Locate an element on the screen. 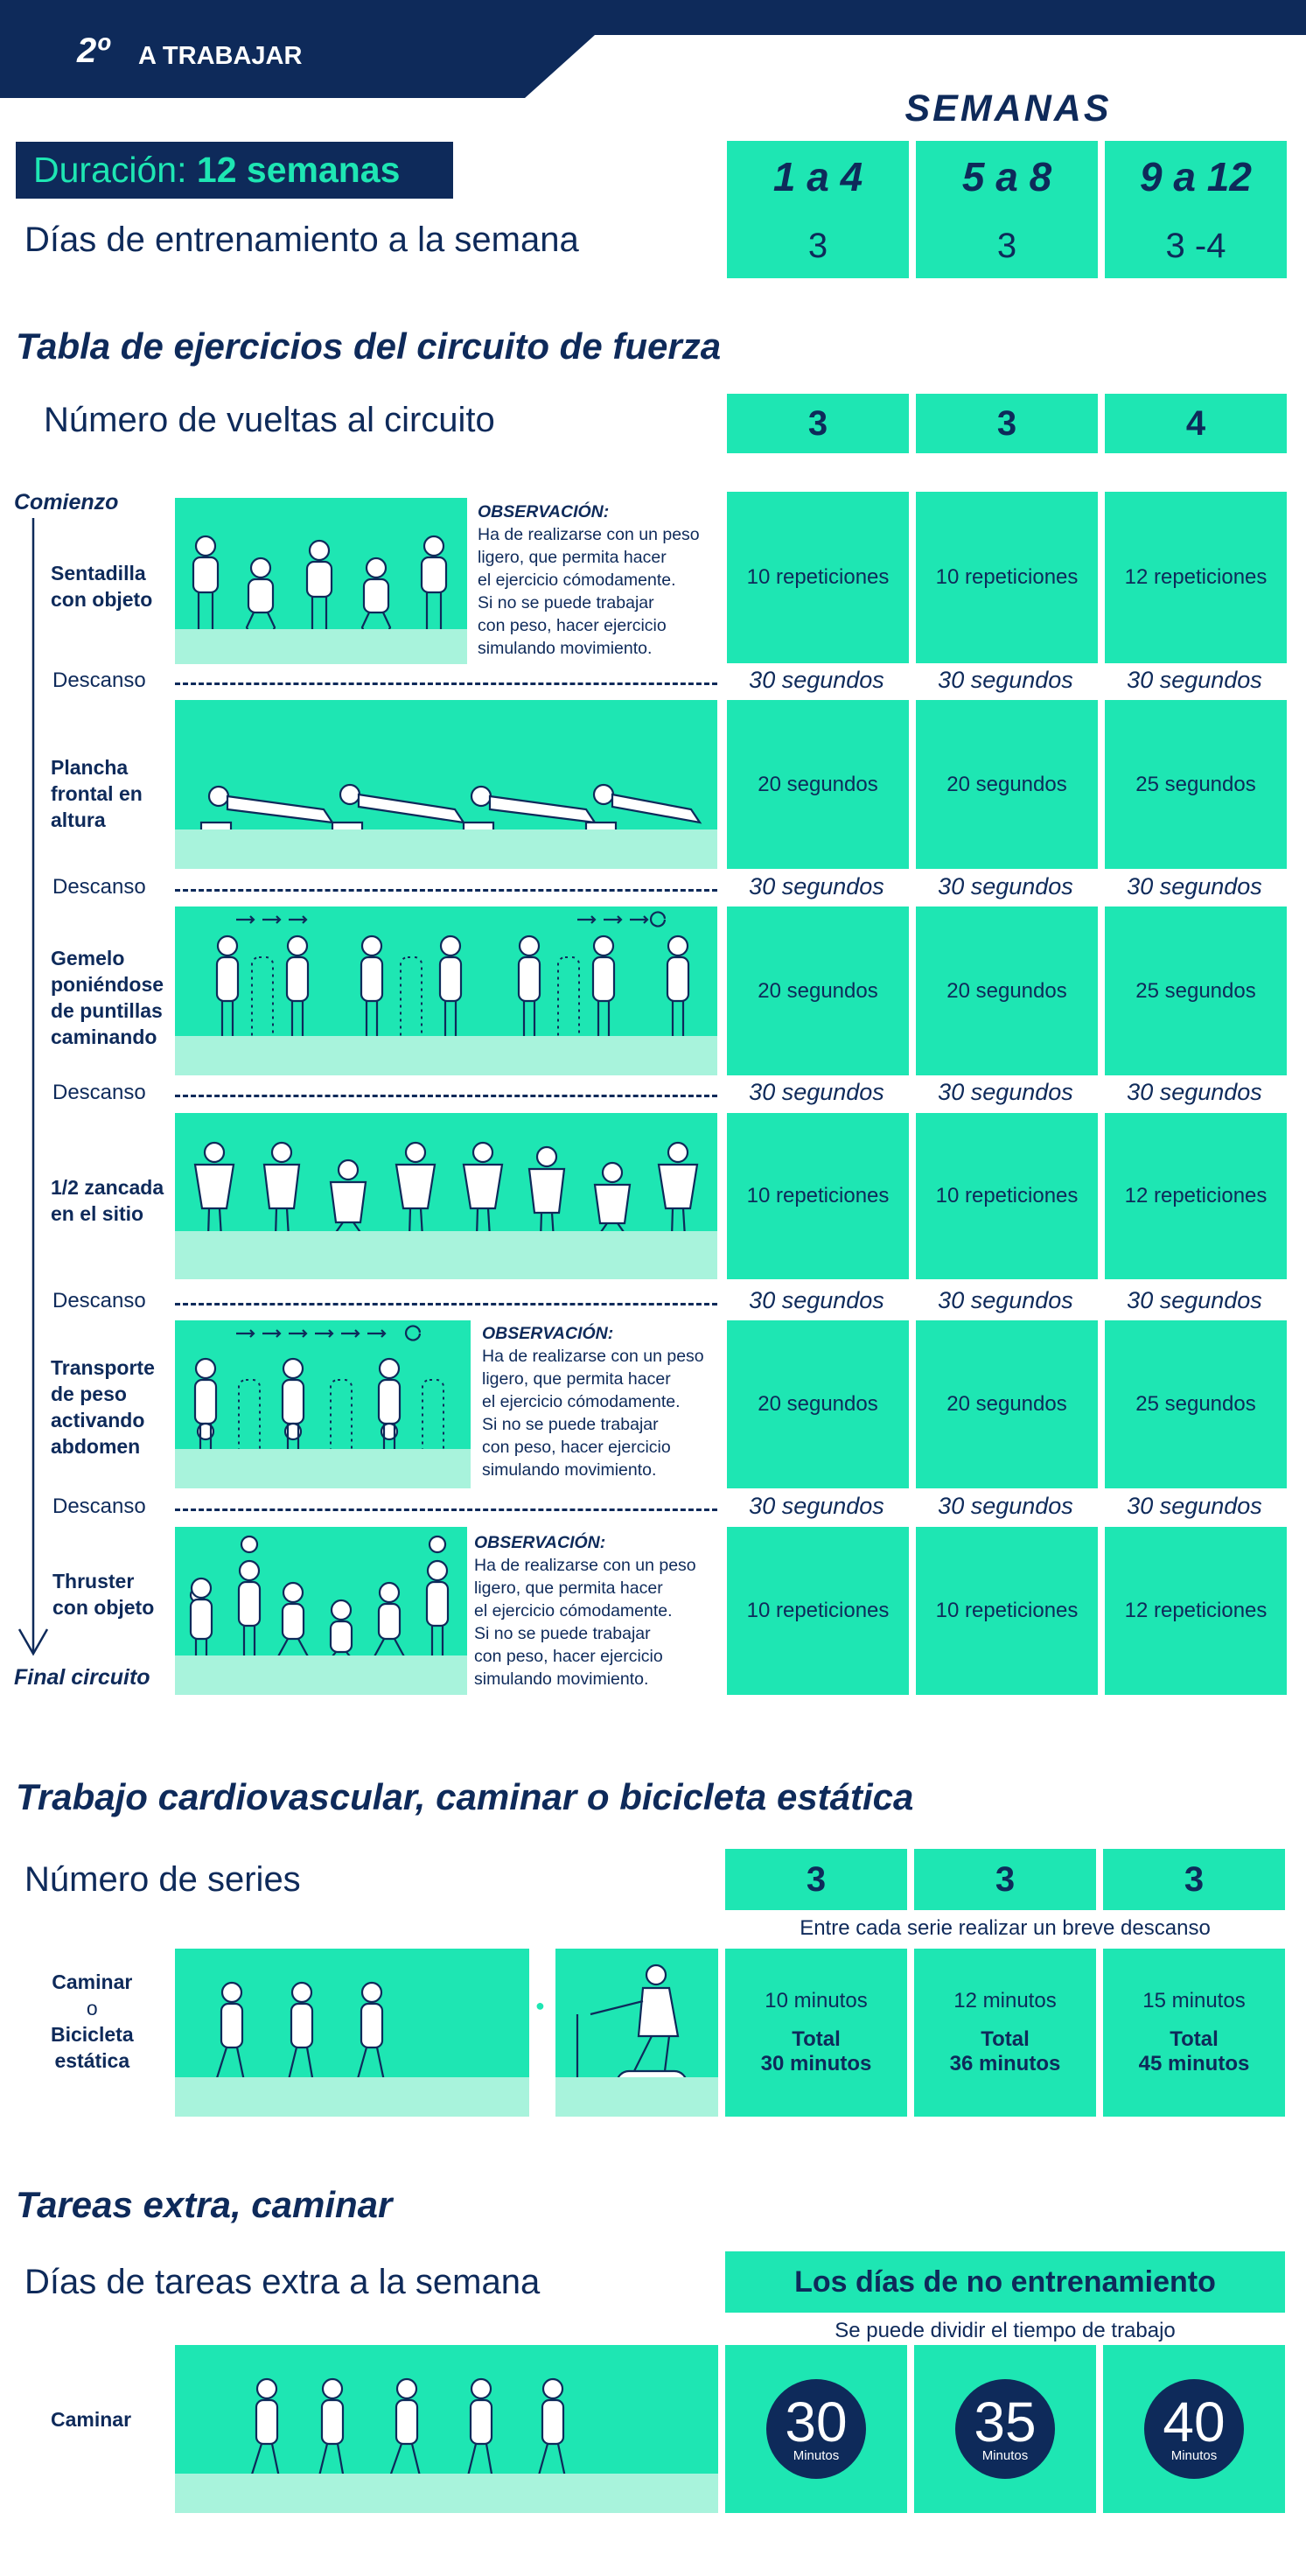 The height and width of the screenshot is (2576, 1306). ex3-value-1: 20 segundos is located at coordinates (818, 990).